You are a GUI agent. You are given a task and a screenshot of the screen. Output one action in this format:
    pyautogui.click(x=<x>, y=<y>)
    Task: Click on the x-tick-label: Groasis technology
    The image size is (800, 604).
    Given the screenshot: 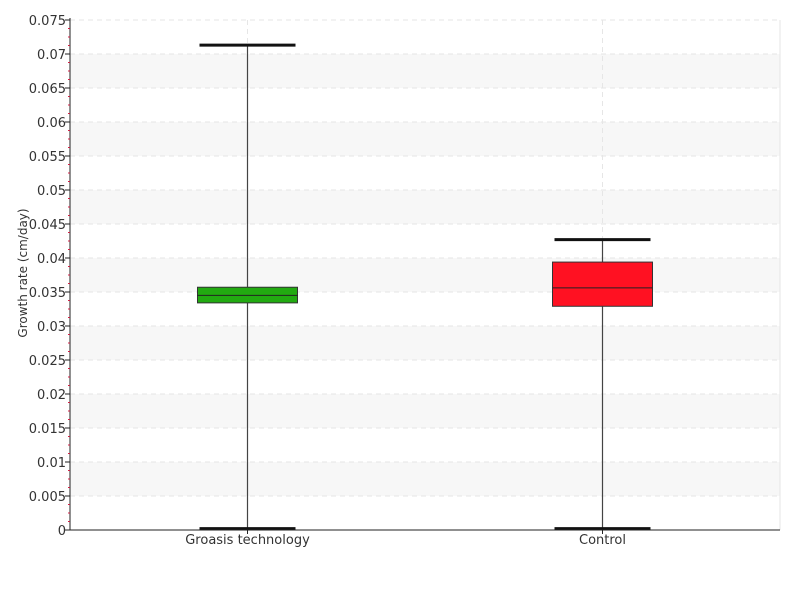 What is the action you would take?
    pyautogui.click(x=247, y=540)
    